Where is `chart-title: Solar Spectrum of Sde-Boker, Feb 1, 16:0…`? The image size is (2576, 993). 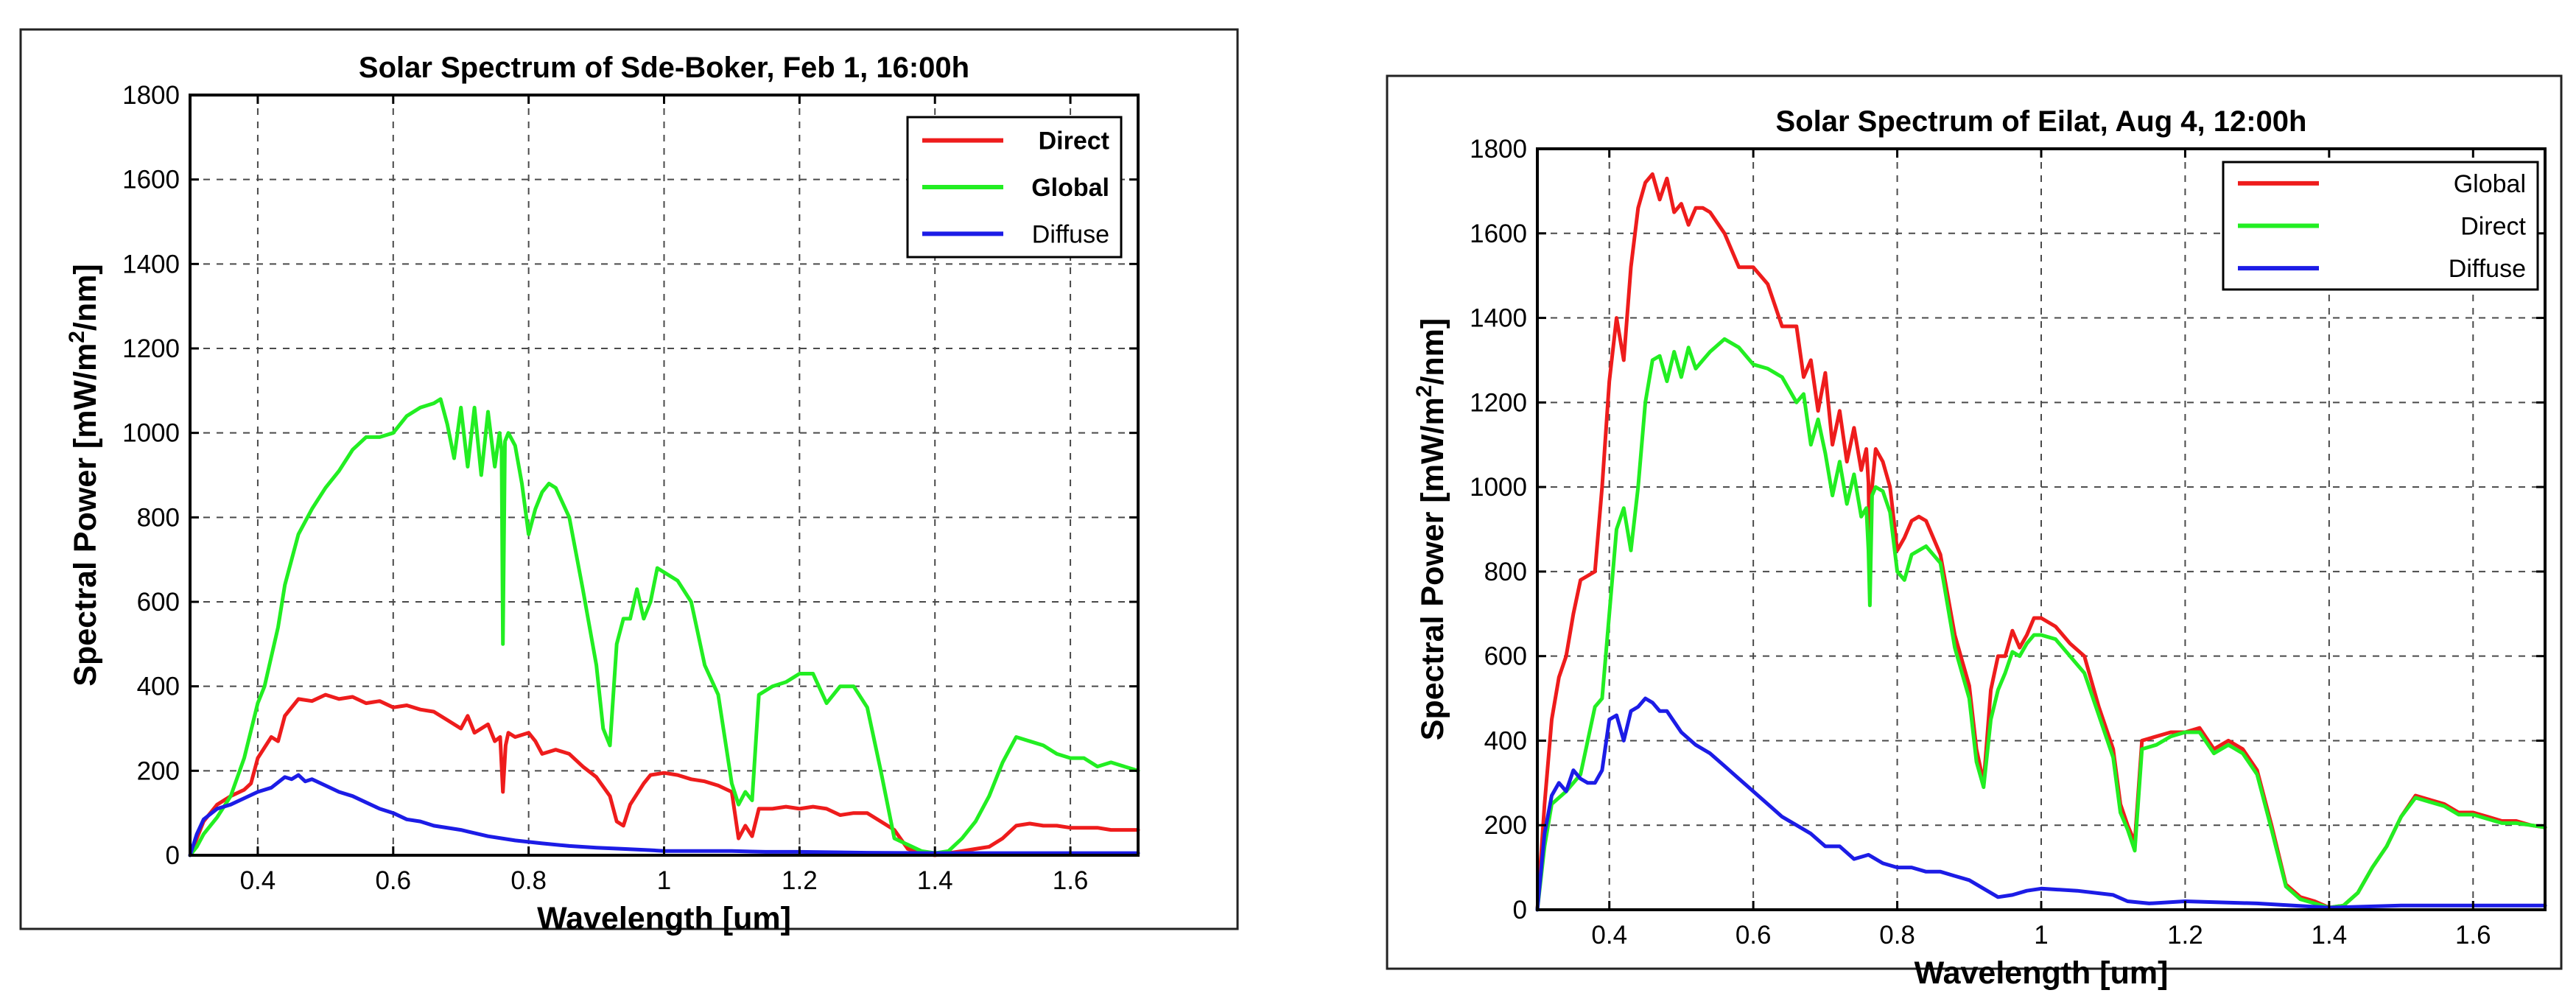
chart-title: Solar Spectrum of Sde-Boker, Feb 1, 16:0… is located at coordinates (664, 68).